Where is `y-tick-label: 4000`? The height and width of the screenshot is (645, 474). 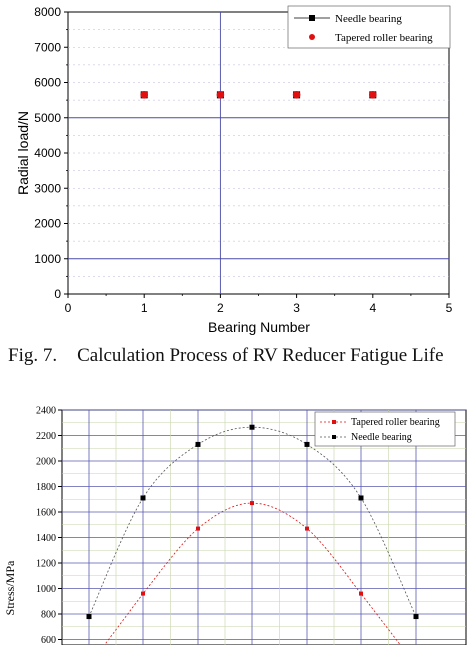
y-tick-label: 4000 is located at coordinates (47, 153).